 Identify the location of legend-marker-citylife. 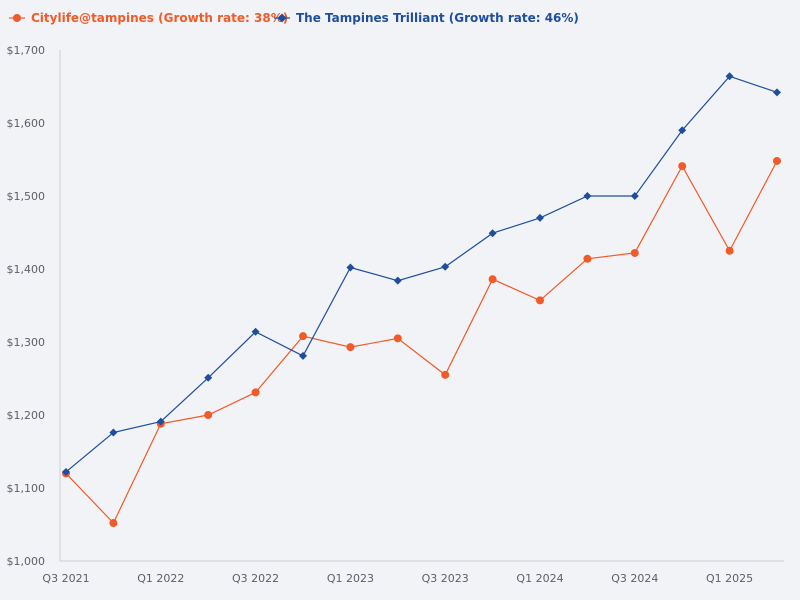
(17, 18).